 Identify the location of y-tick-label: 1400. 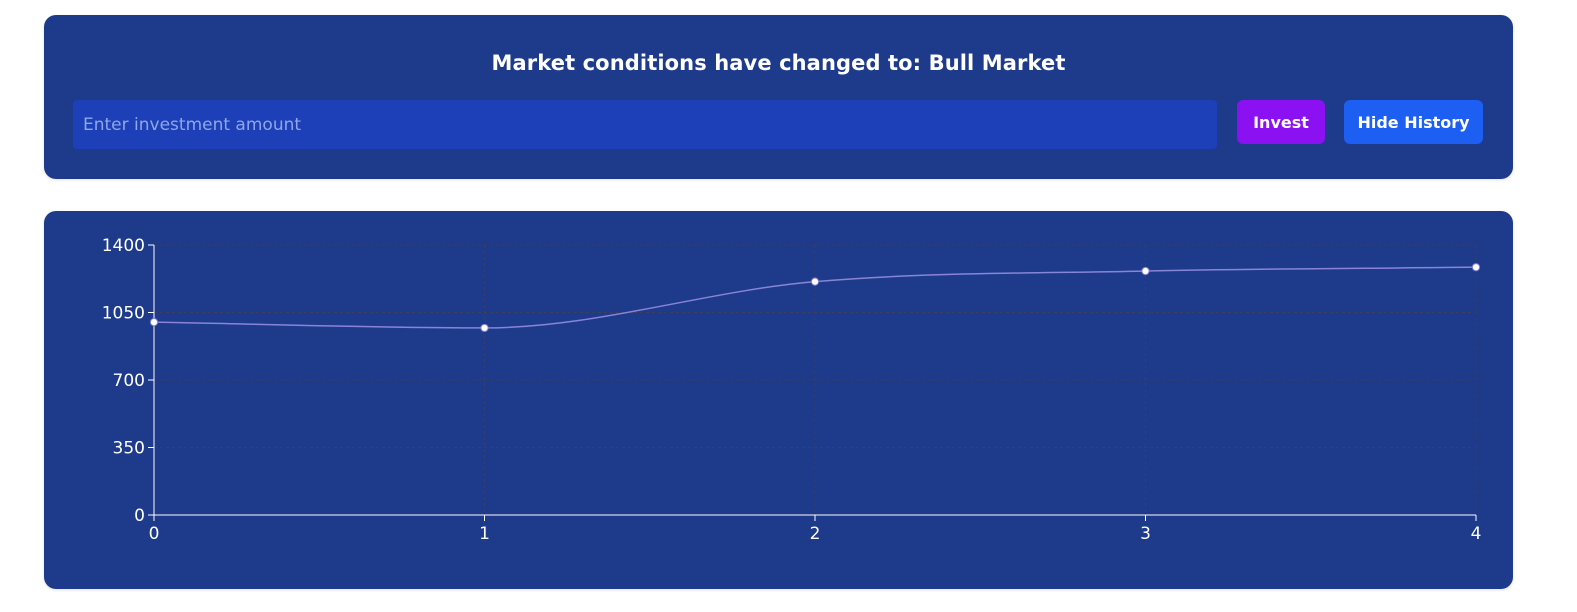
(123, 246).